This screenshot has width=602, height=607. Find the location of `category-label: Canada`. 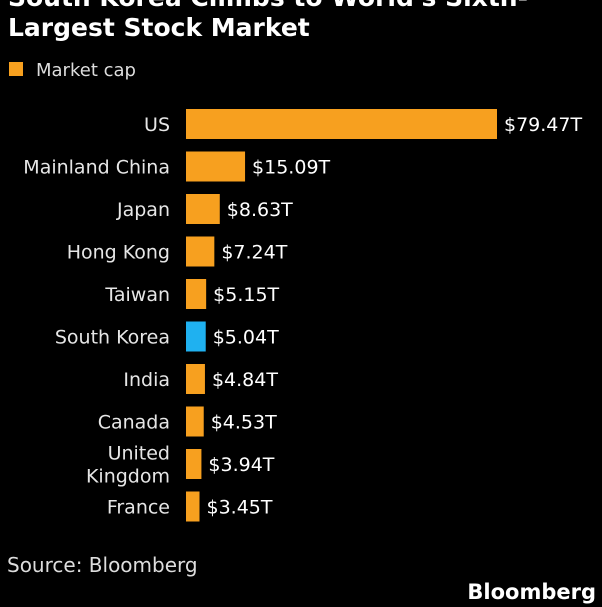

category-label: Canada is located at coordinates (134, 423).